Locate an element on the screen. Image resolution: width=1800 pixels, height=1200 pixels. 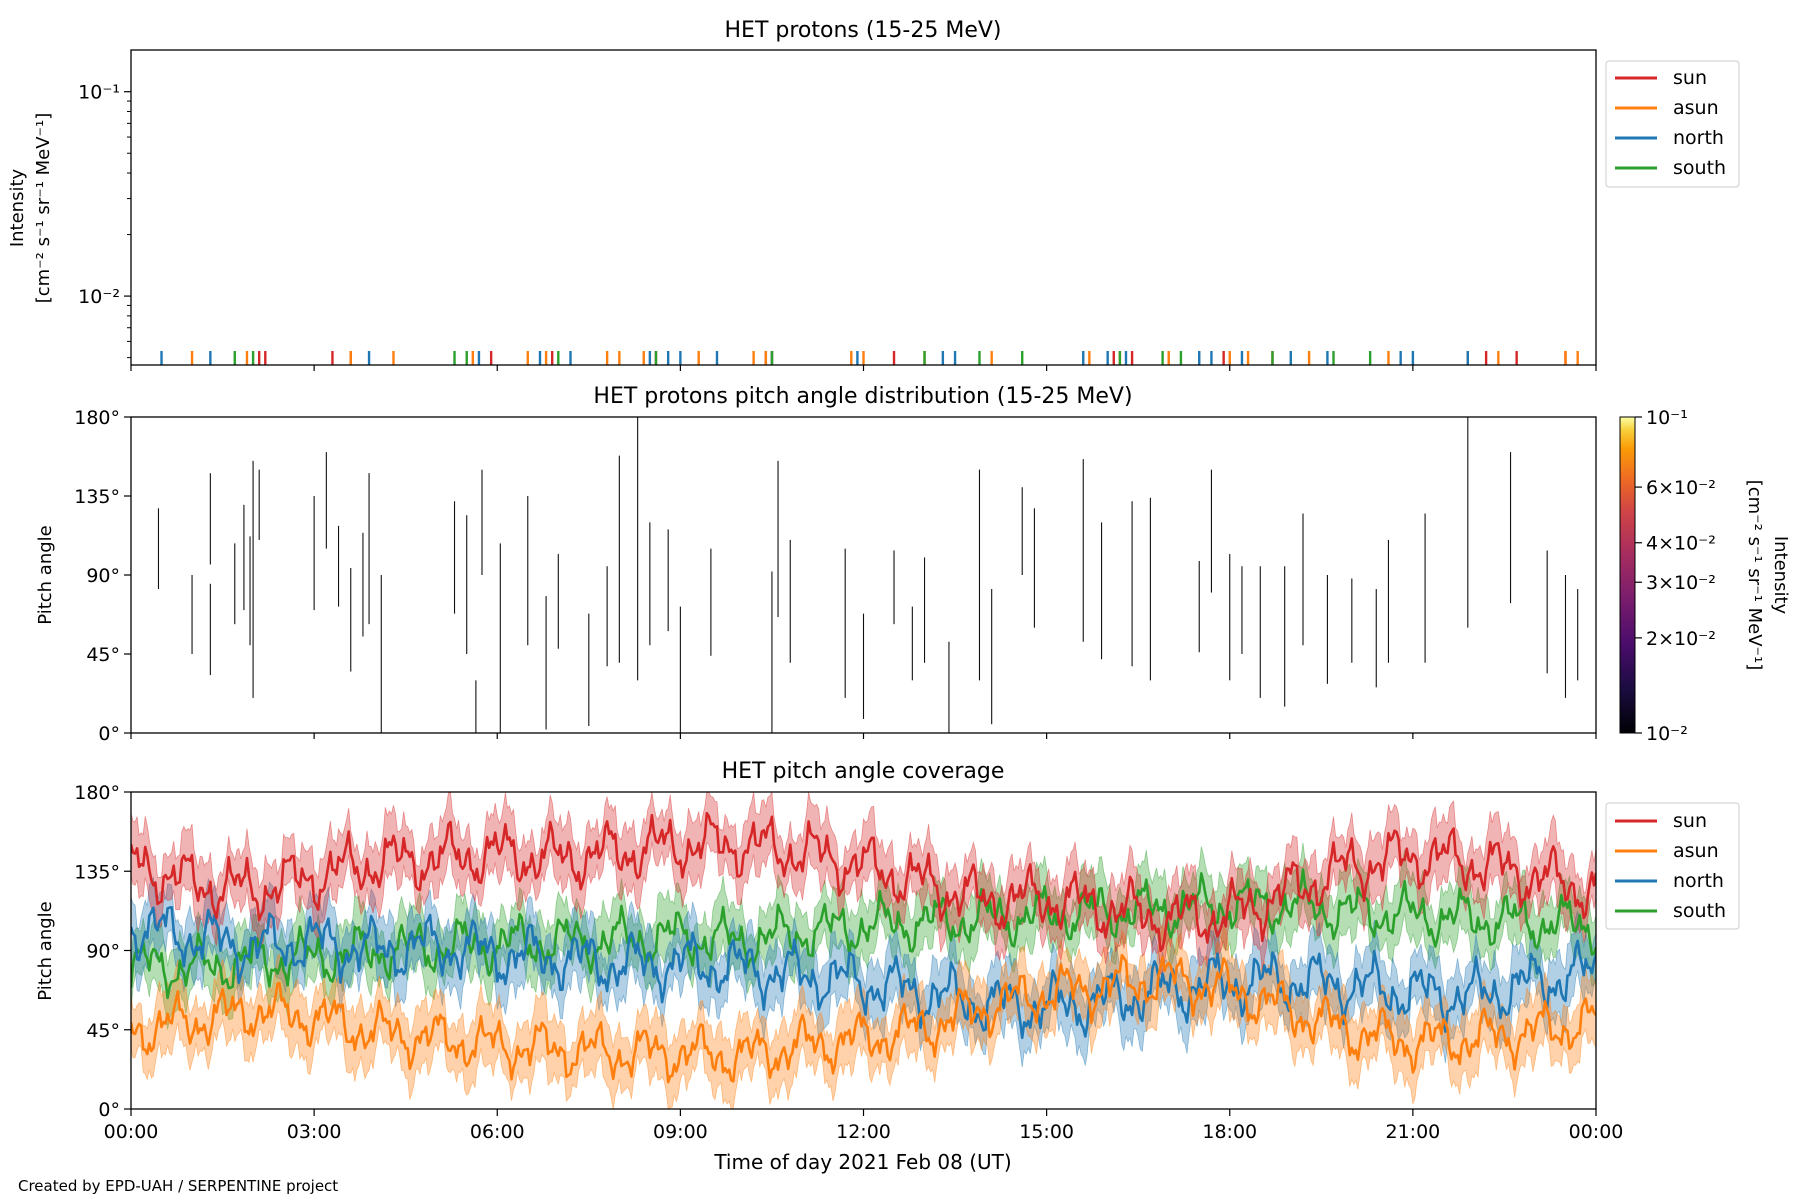
p2-ytick-label: 90° is located at coordinates (103, 576).